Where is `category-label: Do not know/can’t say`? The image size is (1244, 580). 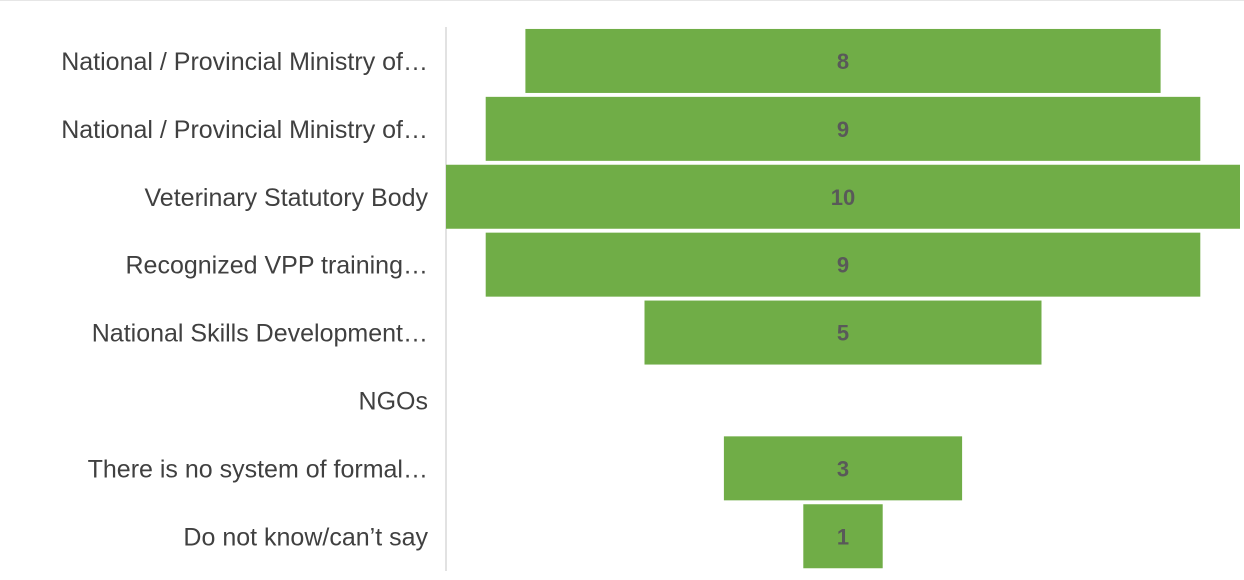
category-label: Do not know/can’t say is located at coordinates (305, 537).